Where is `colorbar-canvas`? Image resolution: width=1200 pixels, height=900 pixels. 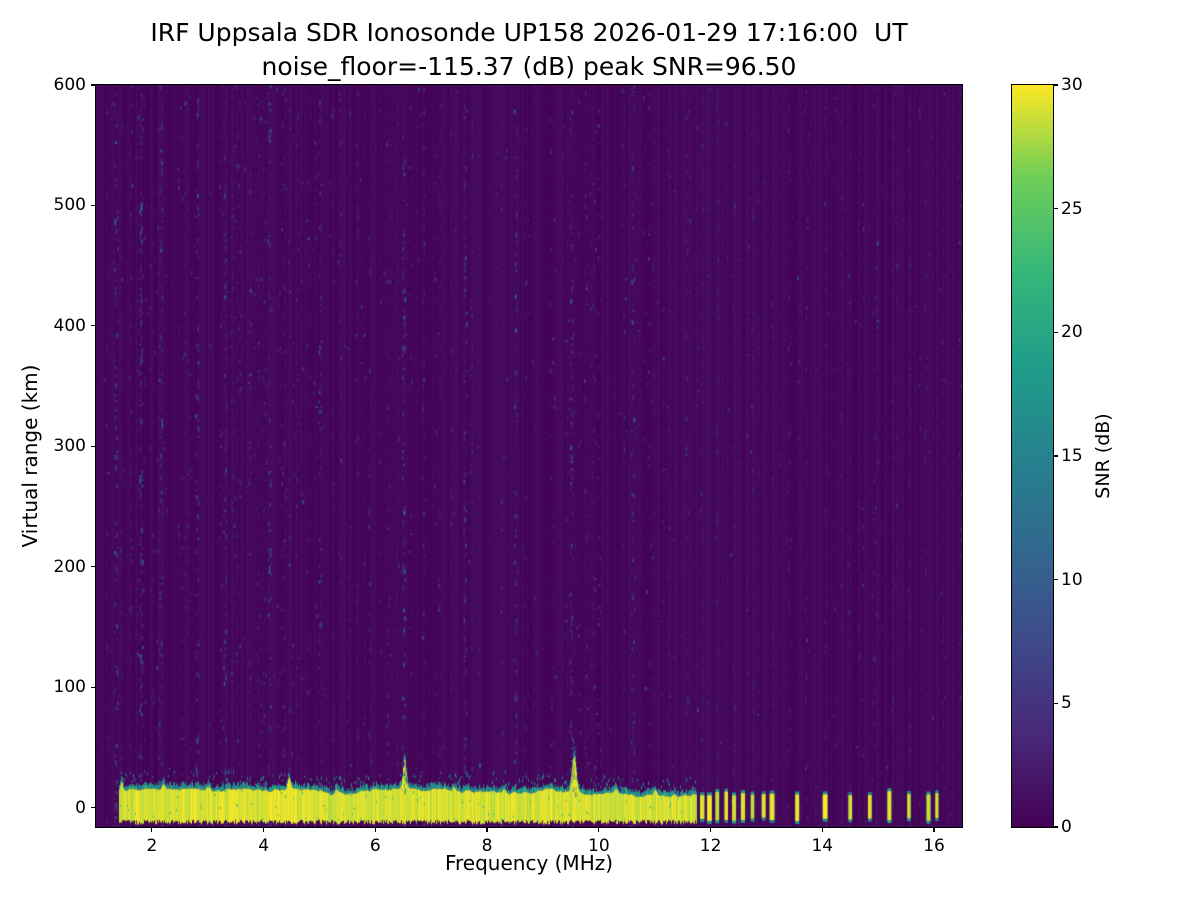 colorbar-canvas is located at coordinates (1032, 456).